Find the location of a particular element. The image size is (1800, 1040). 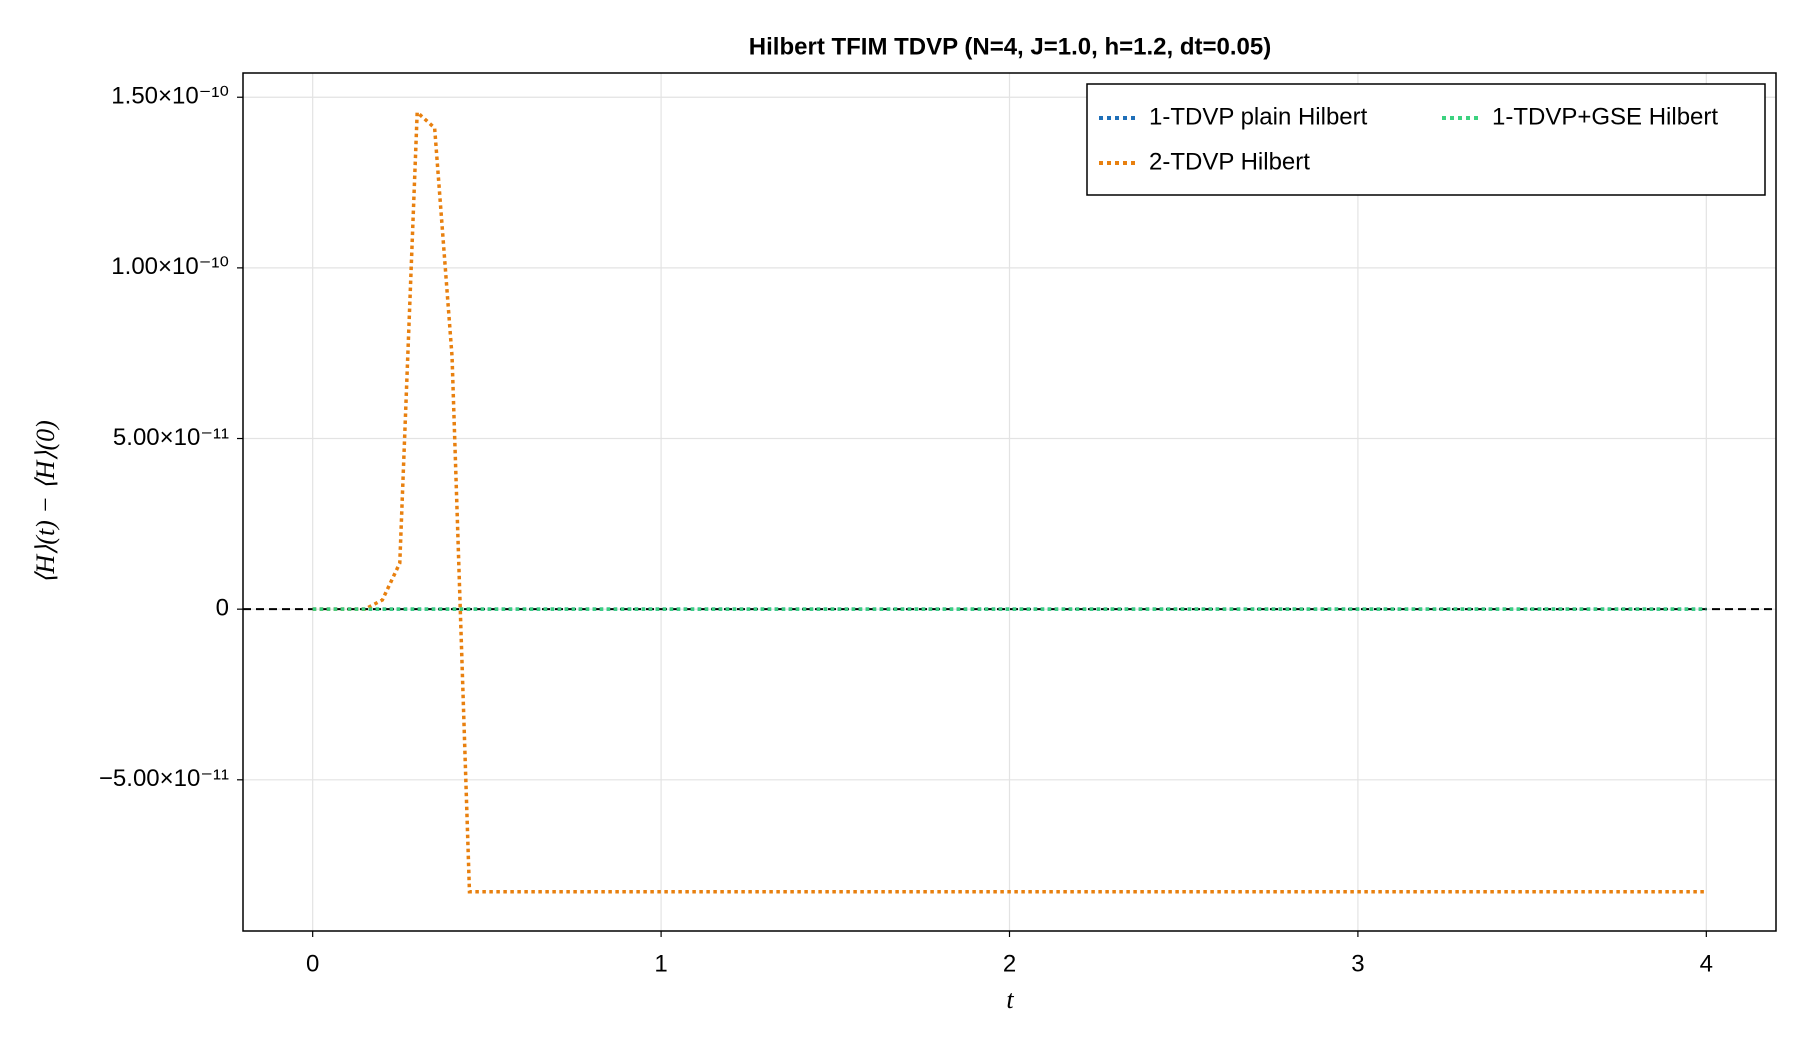

x-axis-label: t is located at coordinates (1010, 999).